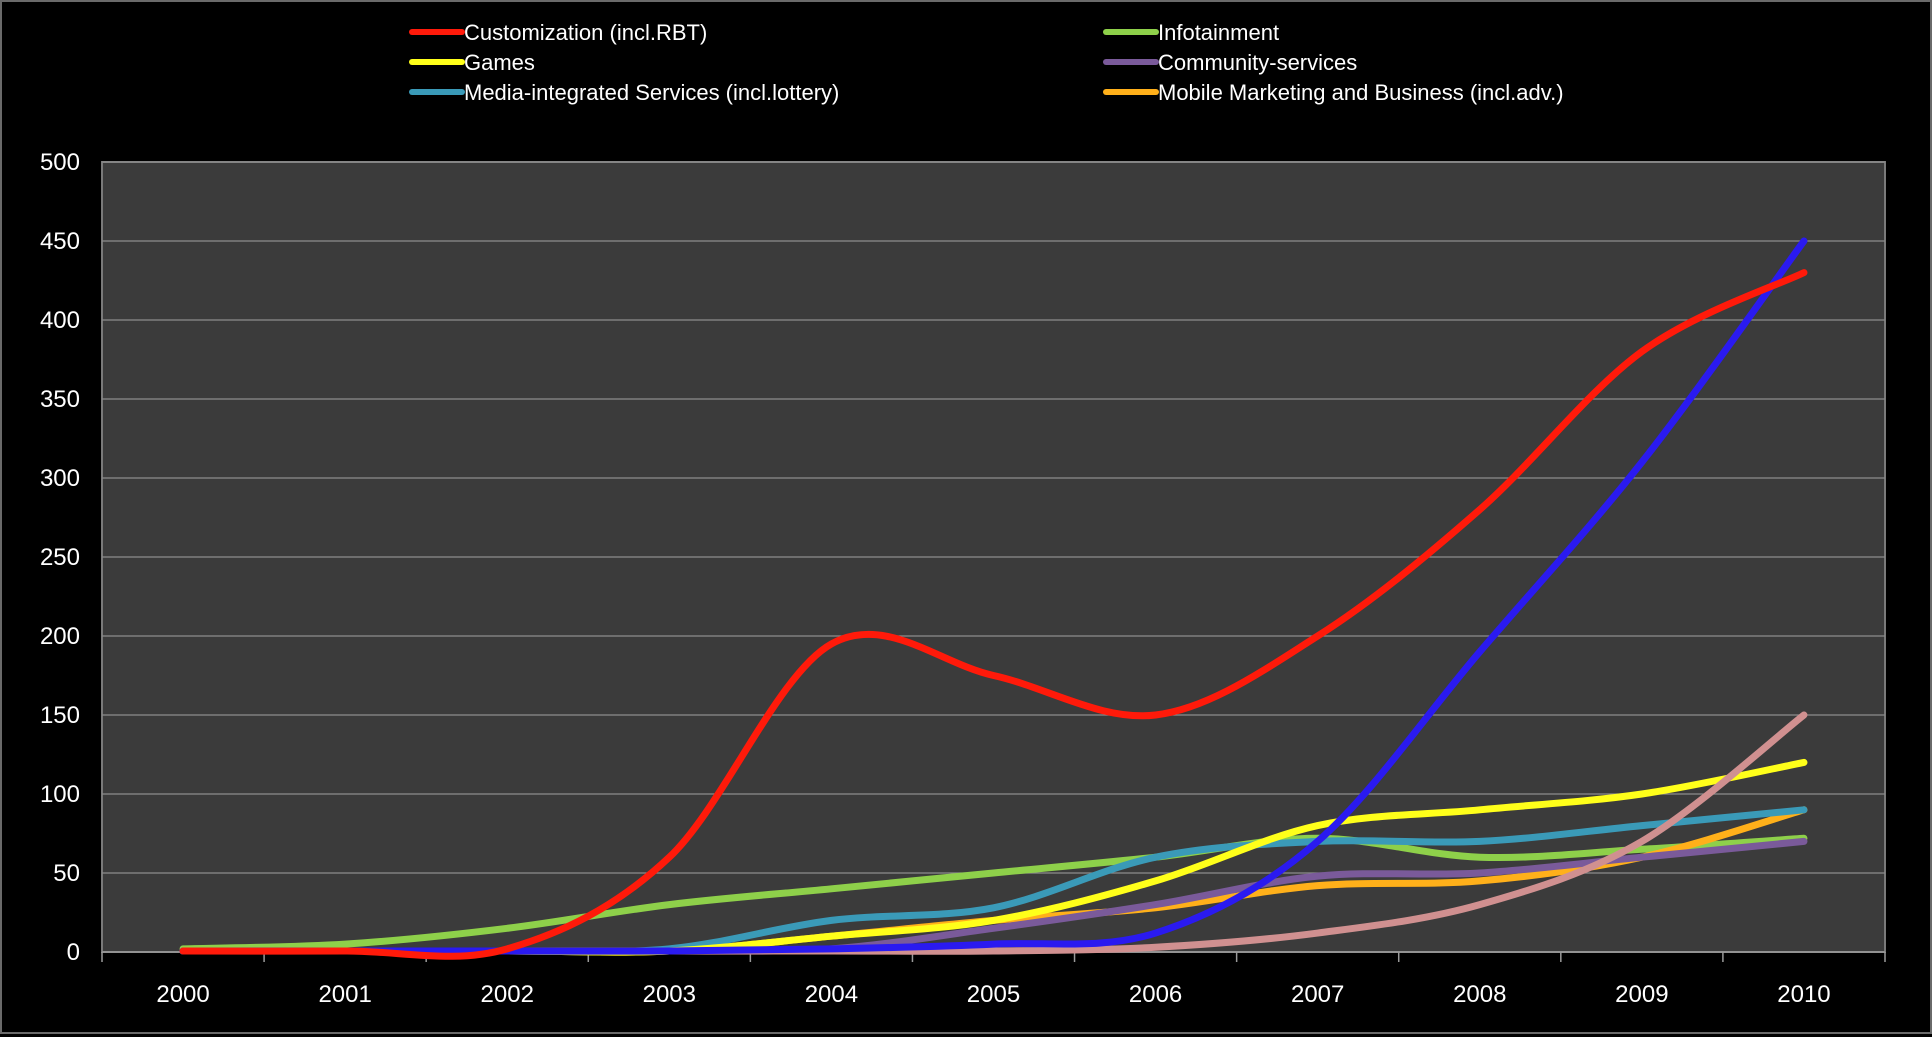  What do you see at coordinates (344, 994) in the screenshot?
I see `x-tick-label: 2001` at bounding box center [344, 994].